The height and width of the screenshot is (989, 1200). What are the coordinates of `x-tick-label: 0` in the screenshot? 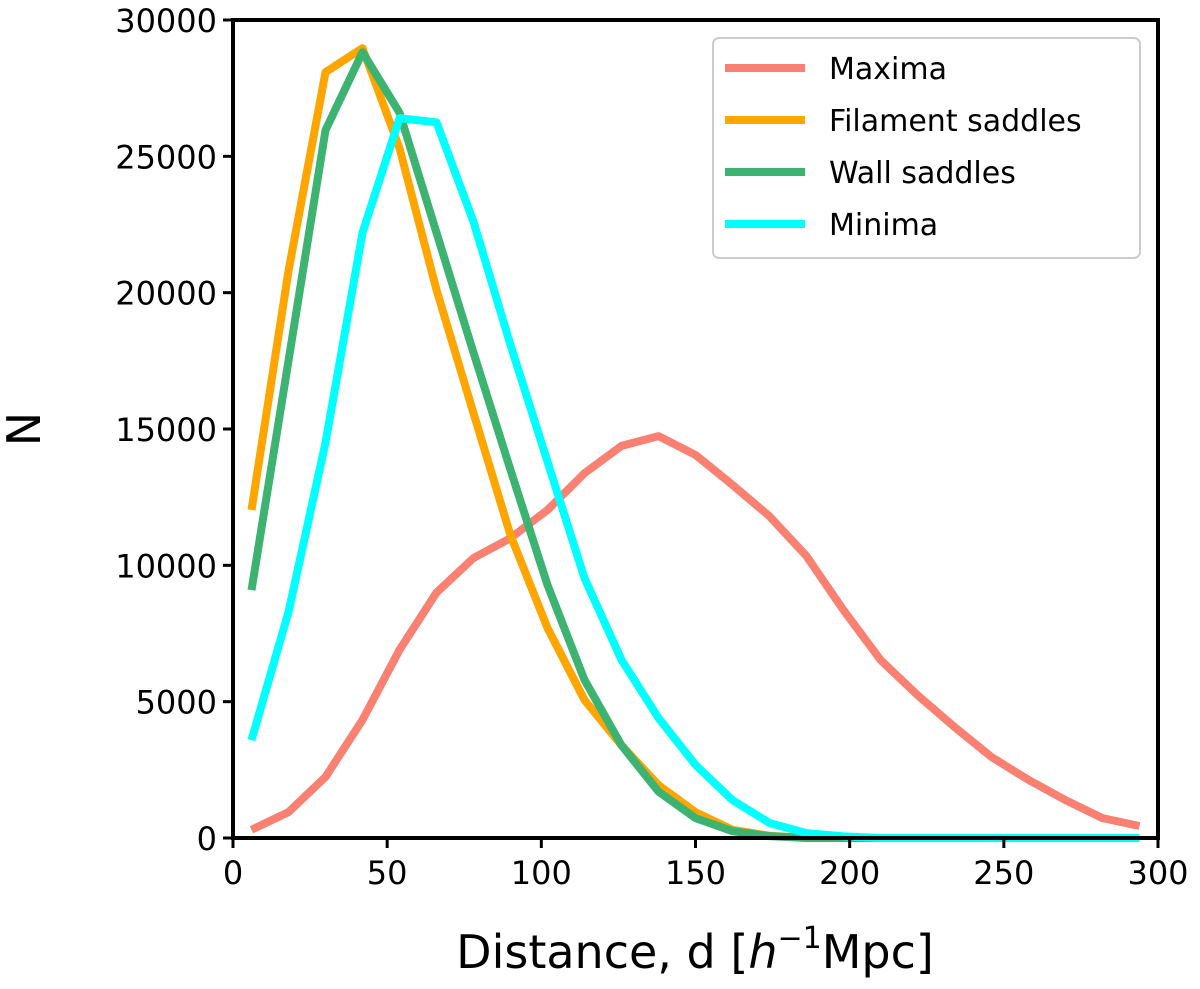 It's located at (233, 873).